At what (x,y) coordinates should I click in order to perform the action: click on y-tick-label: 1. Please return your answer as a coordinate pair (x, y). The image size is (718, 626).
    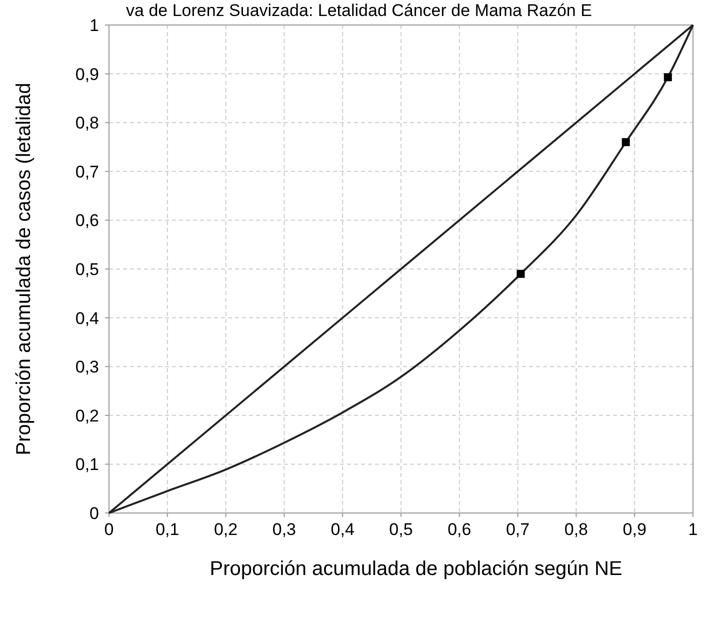
    Looking at the image, I should click on (94, 25).